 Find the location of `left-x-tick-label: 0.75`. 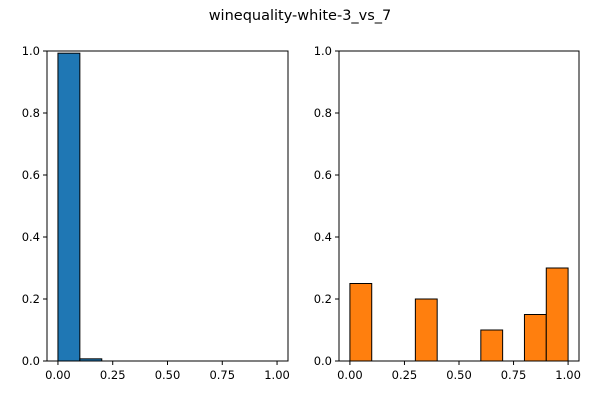

left-x-tick-label: 0.75 is located at coordinates (222, 375).